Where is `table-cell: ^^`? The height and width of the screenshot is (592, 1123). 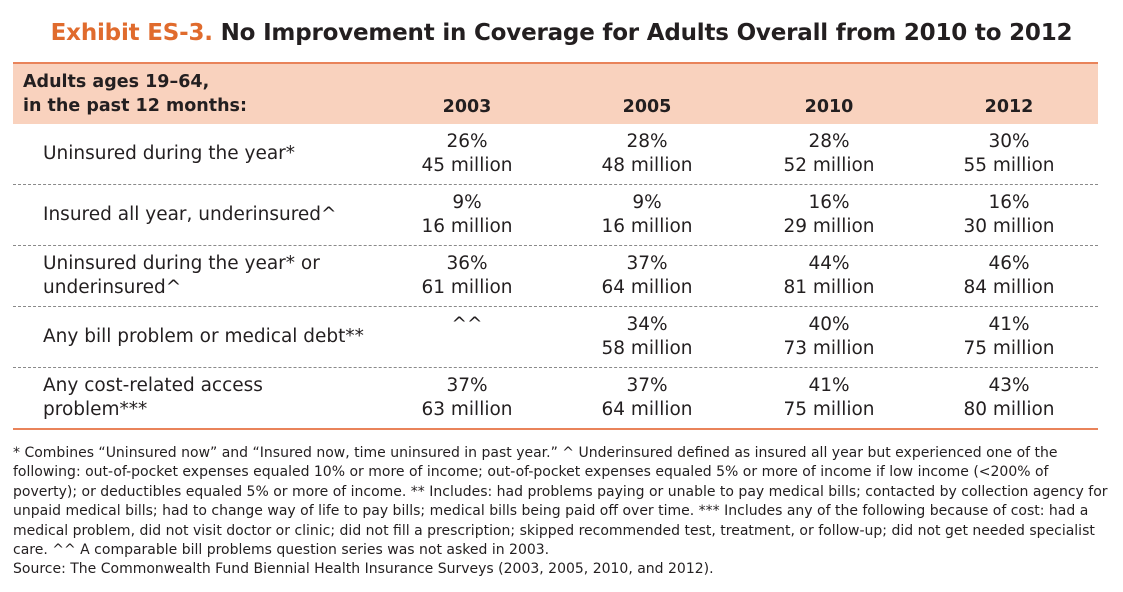
table-cell: ^^ is located at coordinates (467, 325).